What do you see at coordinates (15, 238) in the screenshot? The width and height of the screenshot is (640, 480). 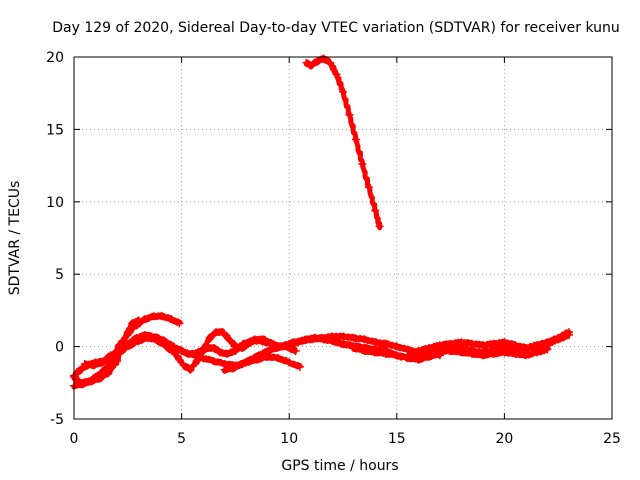 I see `y-axis-label: SDTVAR / TECUs` at bounding box center [15, 238].